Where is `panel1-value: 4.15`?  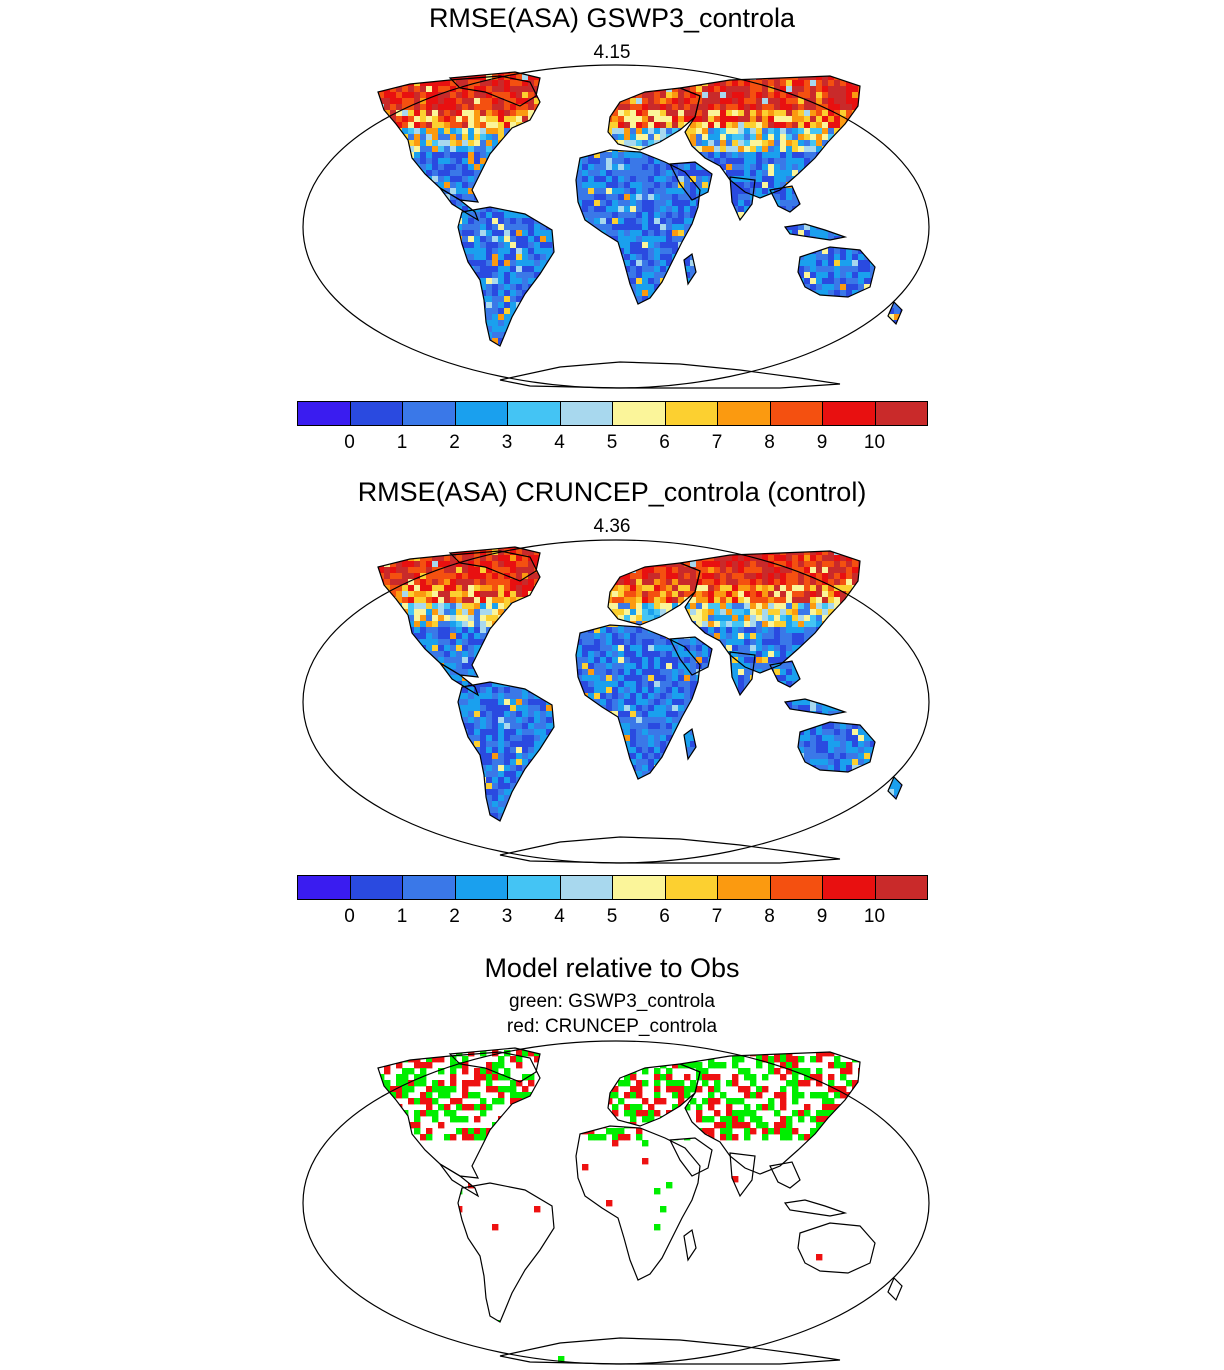 panel1-value: 4.15 is located at coordinates (612, 52).